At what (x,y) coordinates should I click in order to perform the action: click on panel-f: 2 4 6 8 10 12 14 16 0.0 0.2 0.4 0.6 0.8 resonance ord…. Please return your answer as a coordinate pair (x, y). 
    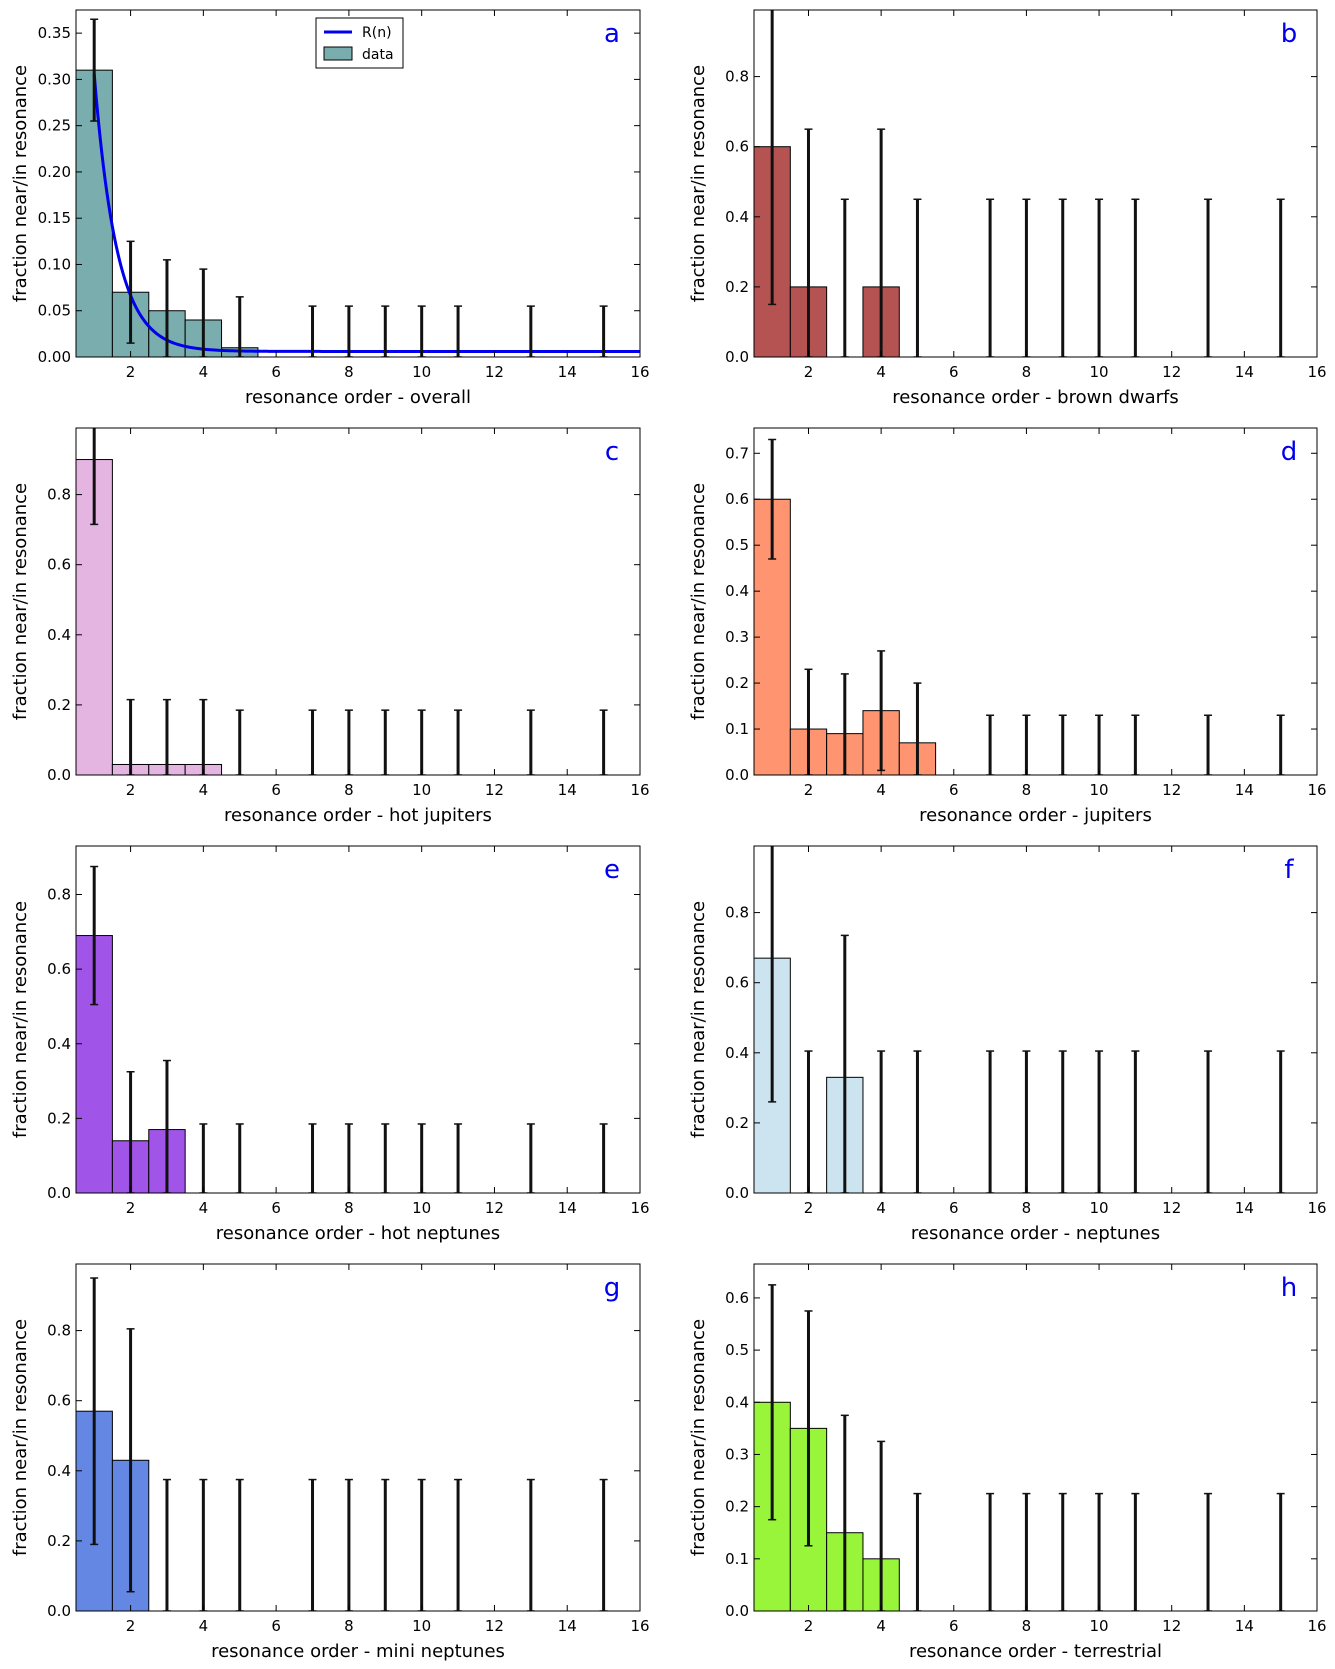
    Looking at the image, I should click on (1007, 1044).